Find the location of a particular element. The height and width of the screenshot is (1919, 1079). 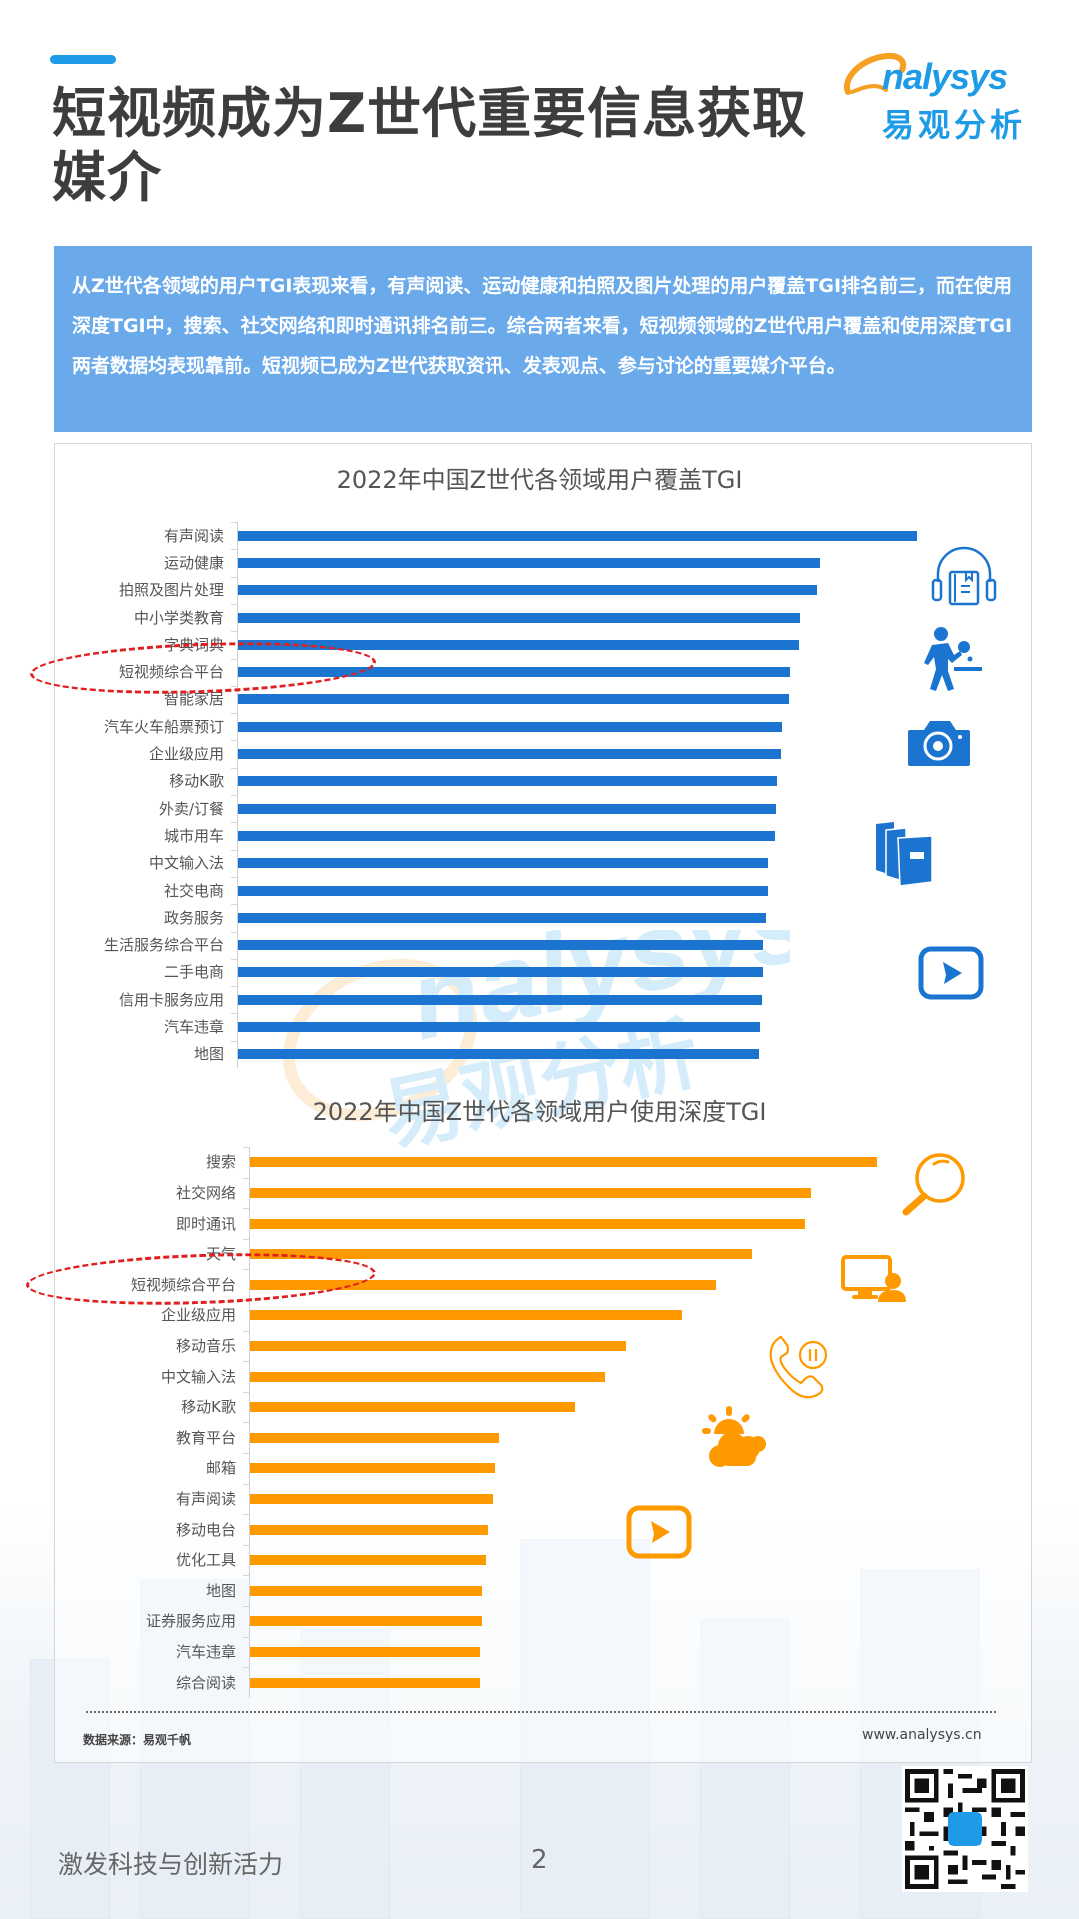

category-label: 即时通讯 is located at coordinates (205, 1223).